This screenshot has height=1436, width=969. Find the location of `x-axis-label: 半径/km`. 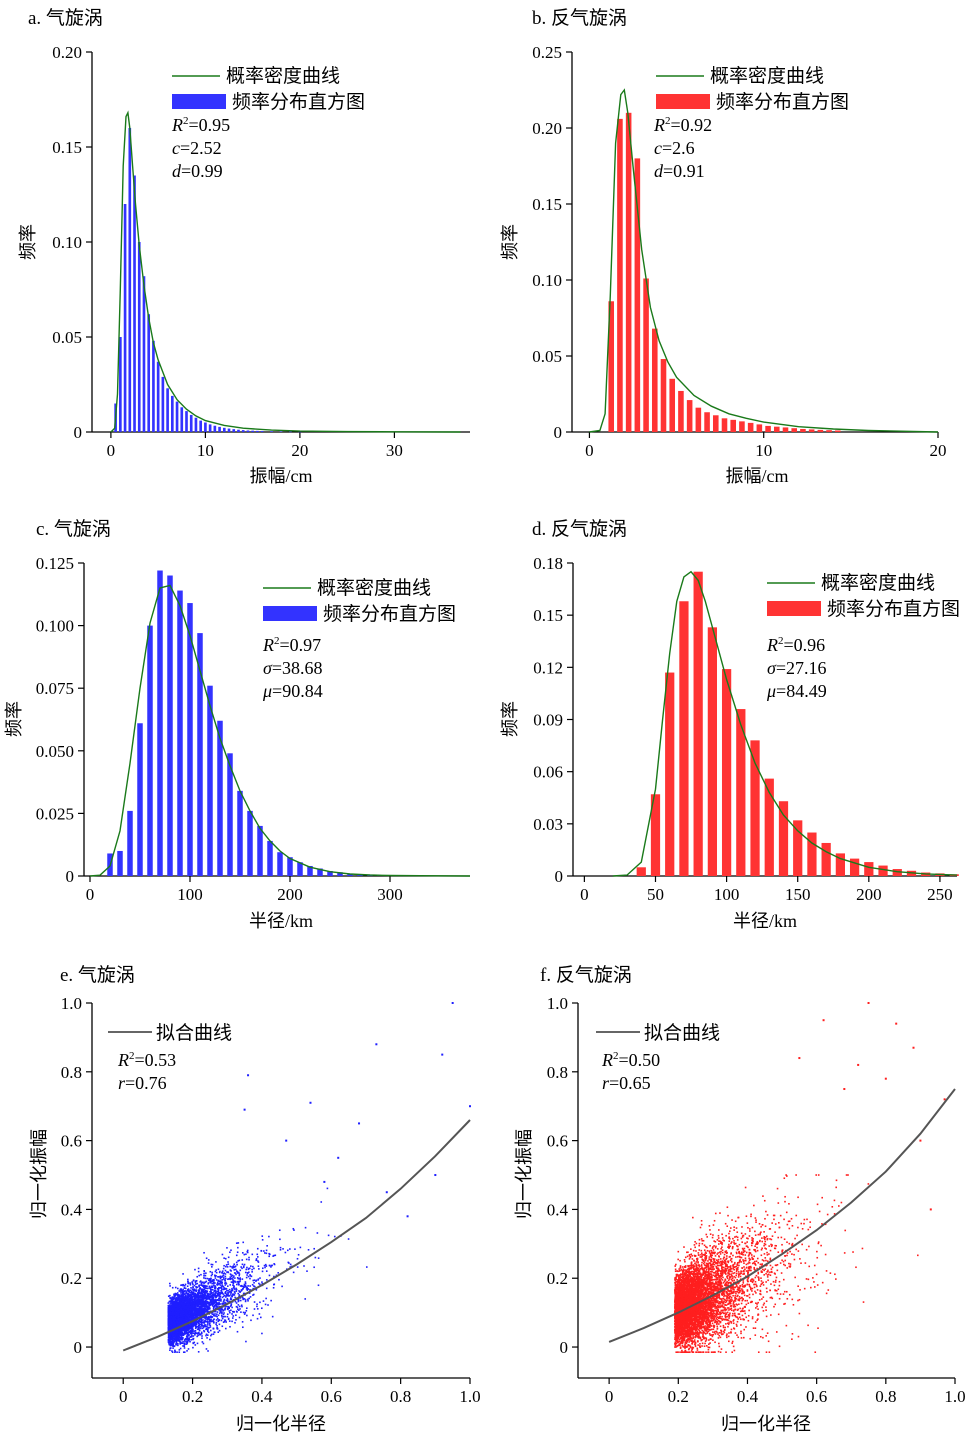

x-axis-label: 半径/km is located at coordinates (281, 921).